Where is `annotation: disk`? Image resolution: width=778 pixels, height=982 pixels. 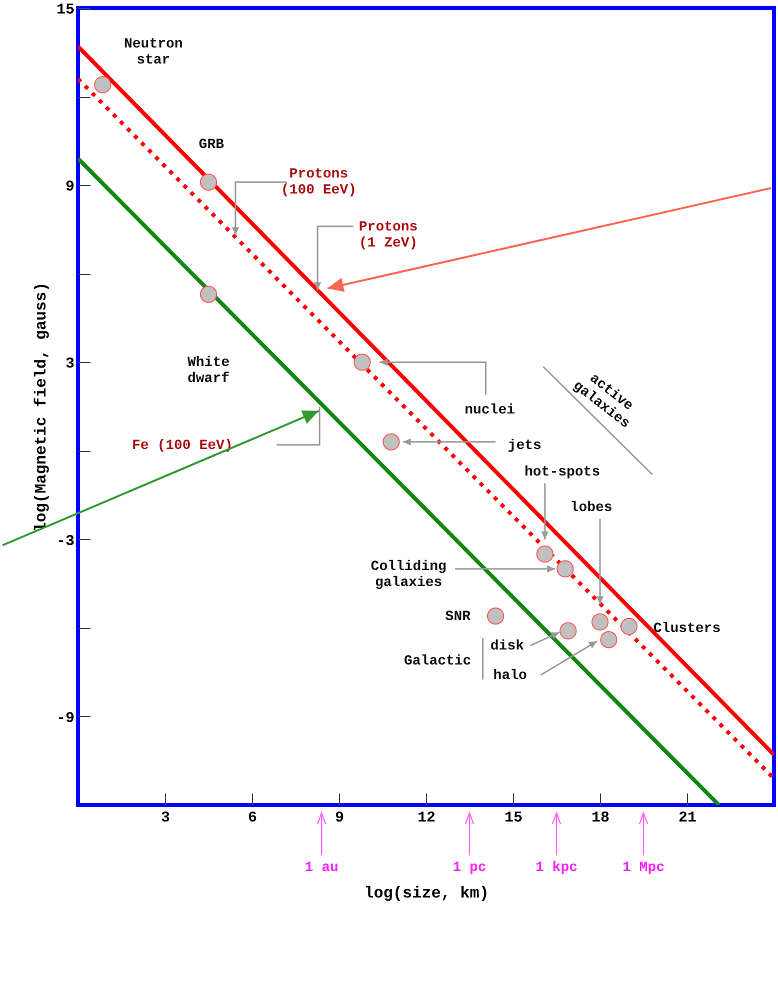
annotation: disk is located at coordinates (507, 646).